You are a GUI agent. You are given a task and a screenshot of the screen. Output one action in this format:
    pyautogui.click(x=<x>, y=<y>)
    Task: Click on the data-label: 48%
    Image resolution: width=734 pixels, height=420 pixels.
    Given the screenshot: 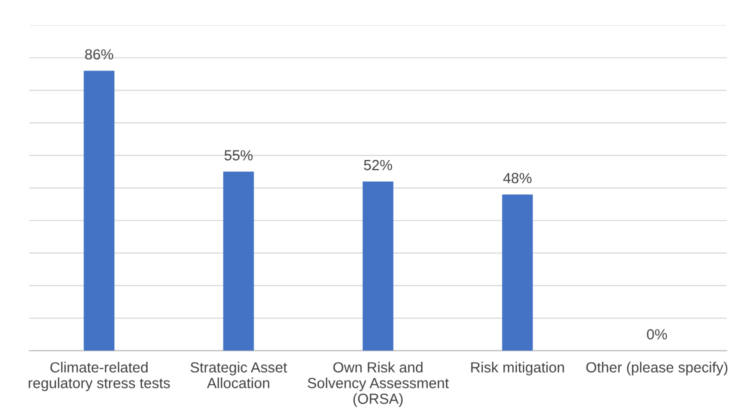 What is the action you would take?
    pyautogui.click(x=517, y=178)
    